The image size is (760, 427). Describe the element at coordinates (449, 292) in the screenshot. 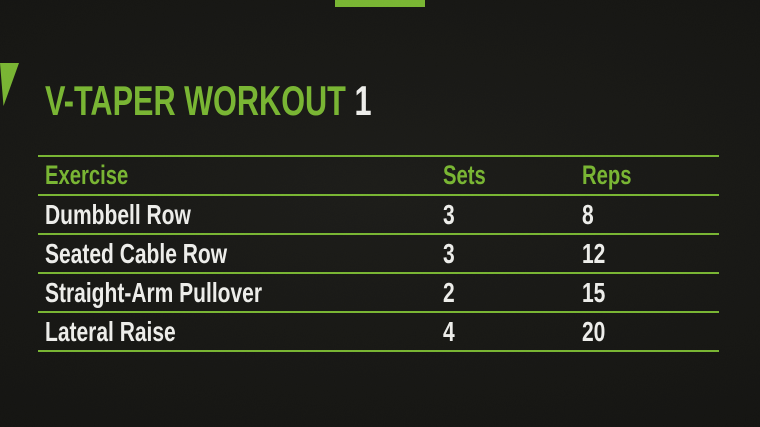

I see `cell-sets: 2` at that location.